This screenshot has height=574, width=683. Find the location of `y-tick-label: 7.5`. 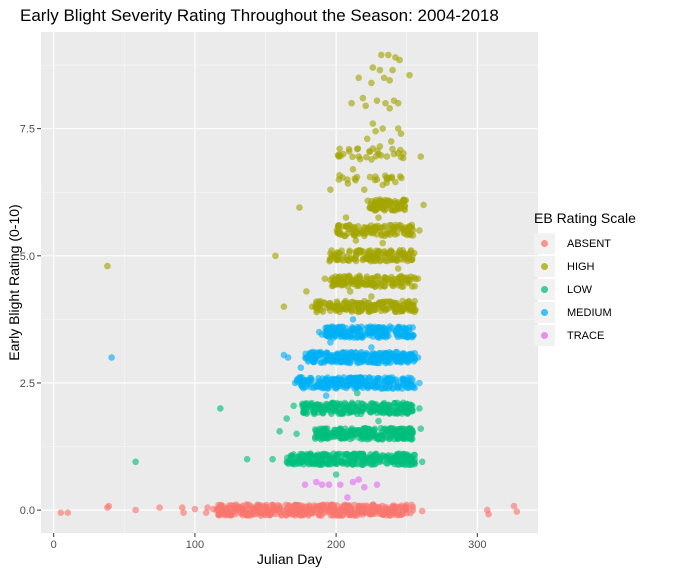

y-tick-label: 7.5 is located at coordinates (27, 130).